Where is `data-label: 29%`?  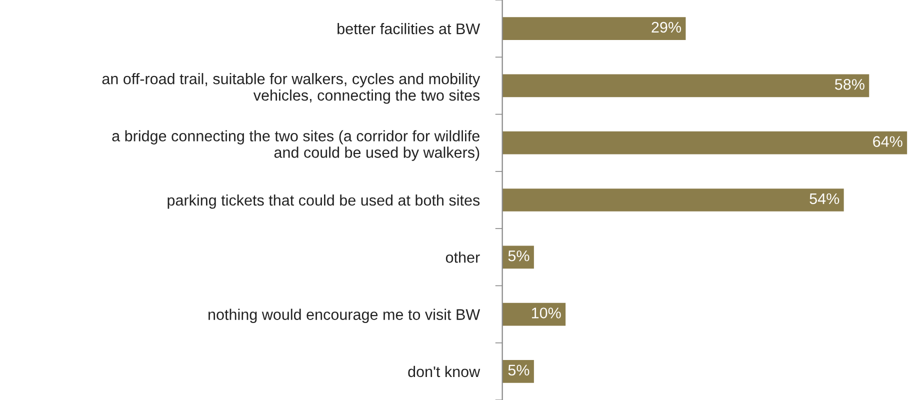
data-label: 29% is located at coordinates (667, 27).